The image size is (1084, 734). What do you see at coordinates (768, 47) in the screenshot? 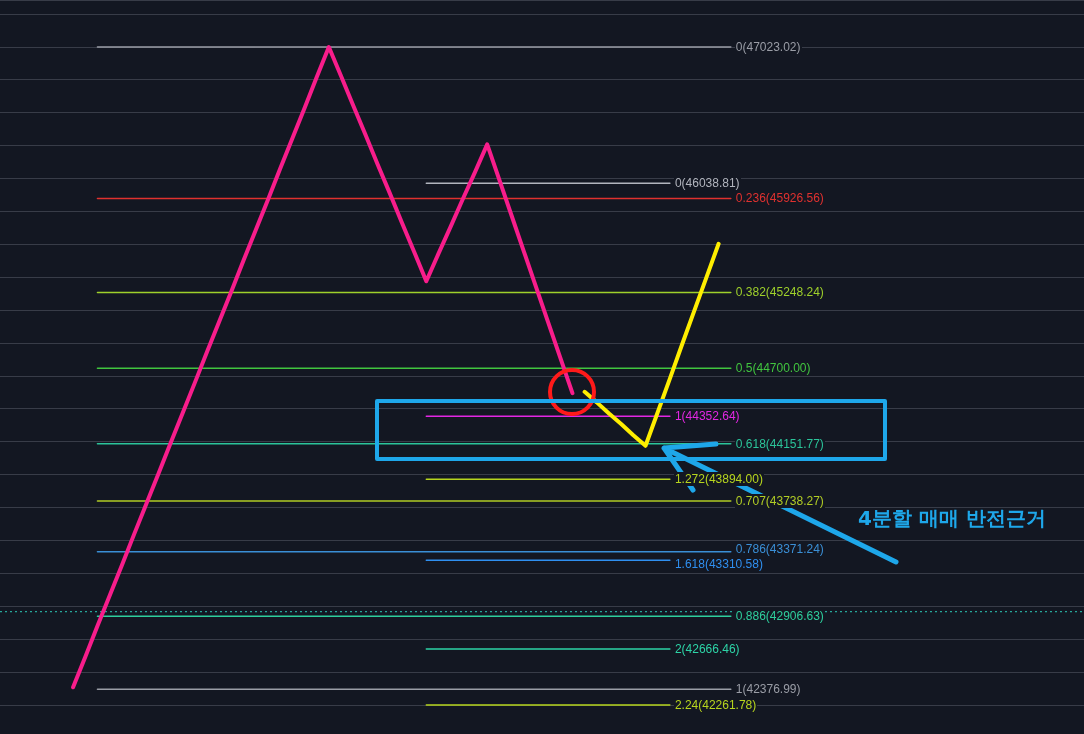
I see `series-label: 0(47023.02)` at bounding box center [768, 47].